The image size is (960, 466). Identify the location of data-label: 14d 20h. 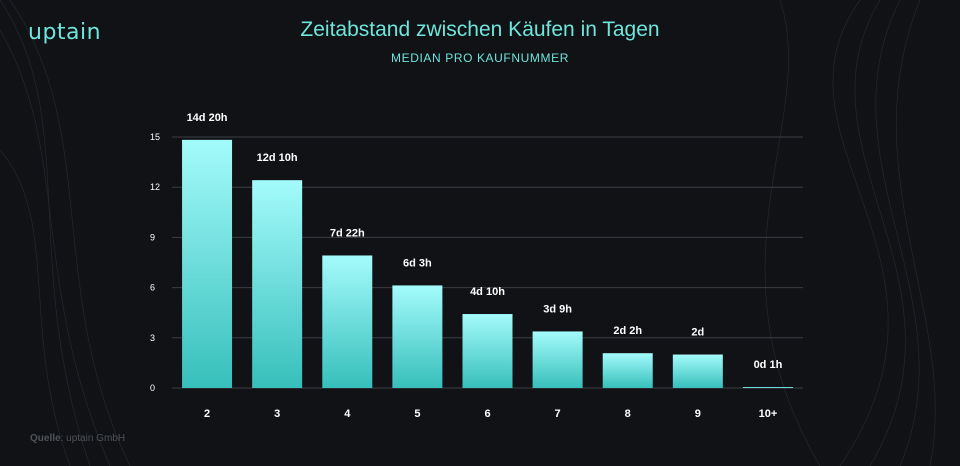
(207, 118).